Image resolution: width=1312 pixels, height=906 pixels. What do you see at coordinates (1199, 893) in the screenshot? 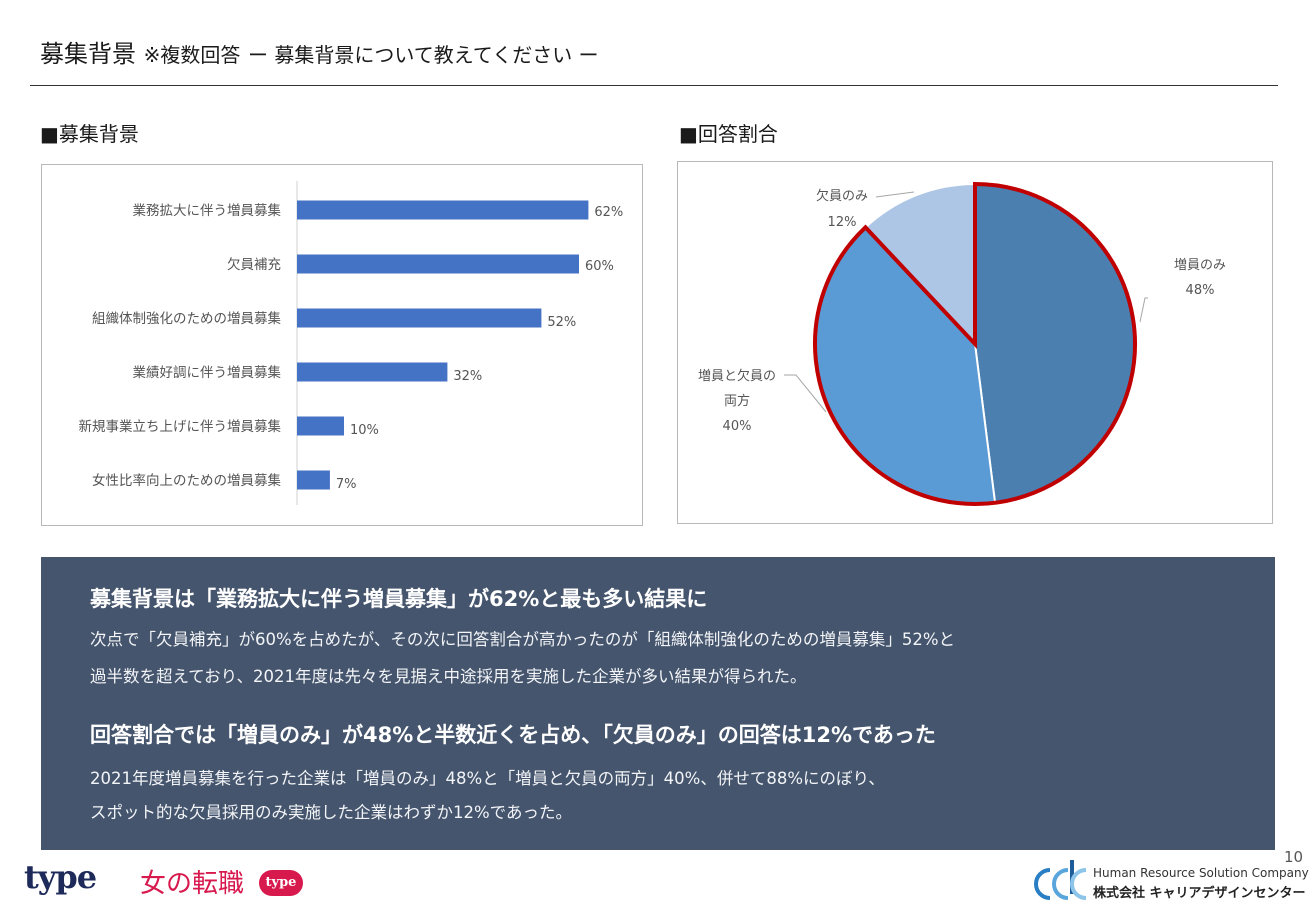
I see `company-name-jp: 株式会社 キャリアデザインセンター` at bounding box center [1199, 893].